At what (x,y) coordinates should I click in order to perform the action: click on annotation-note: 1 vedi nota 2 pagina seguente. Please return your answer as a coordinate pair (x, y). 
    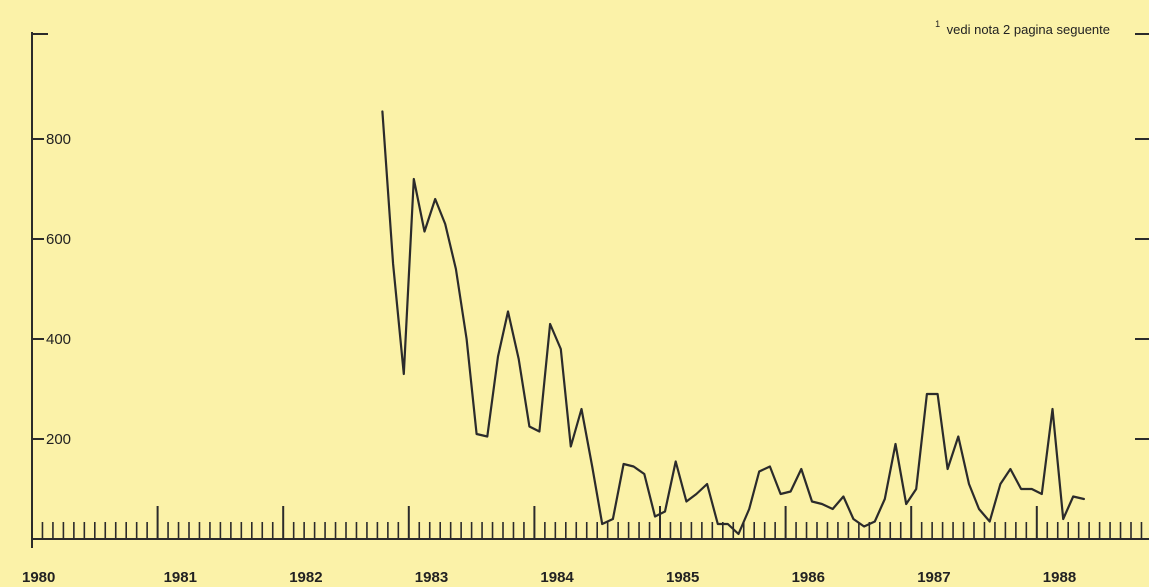
    Looking at the image, I should click on (1022, 25).